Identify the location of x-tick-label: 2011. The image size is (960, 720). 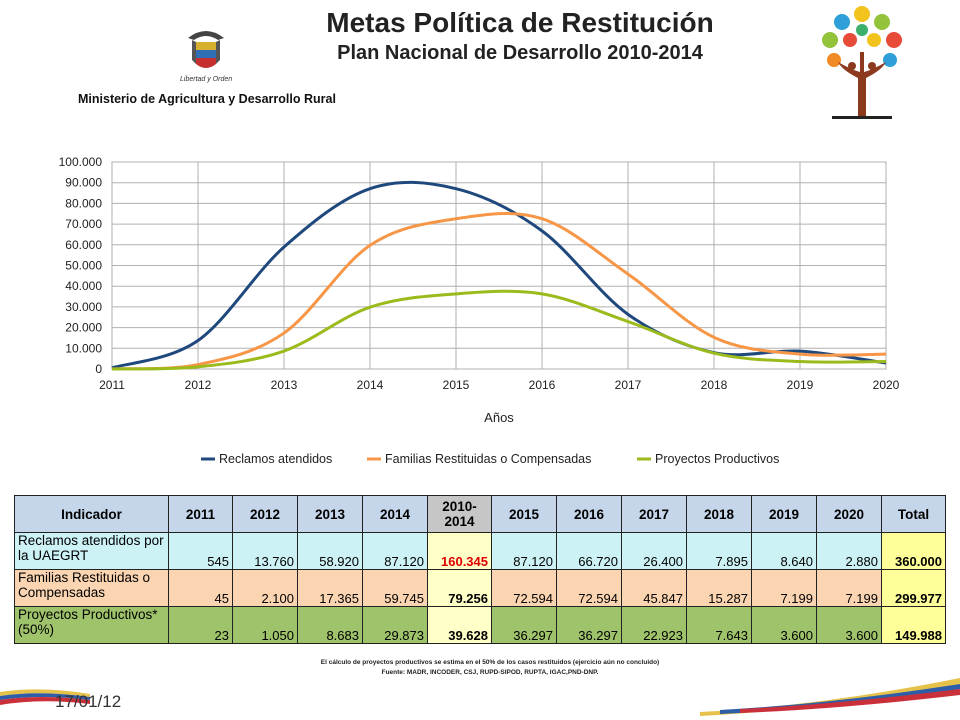
(112, 385).